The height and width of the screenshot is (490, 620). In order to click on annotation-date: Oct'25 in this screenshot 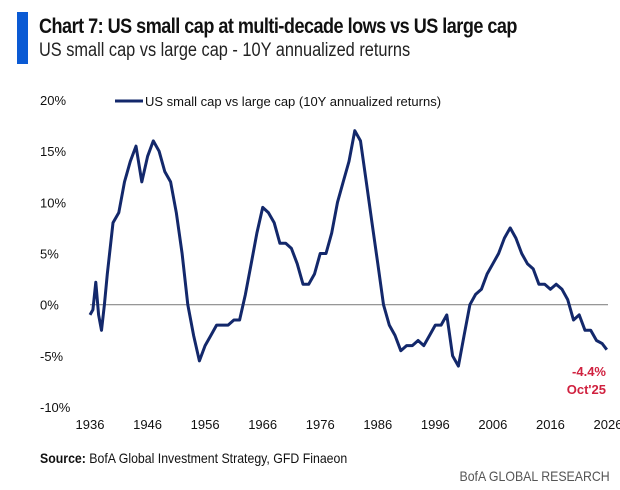, I will do `click(586, 389)`.